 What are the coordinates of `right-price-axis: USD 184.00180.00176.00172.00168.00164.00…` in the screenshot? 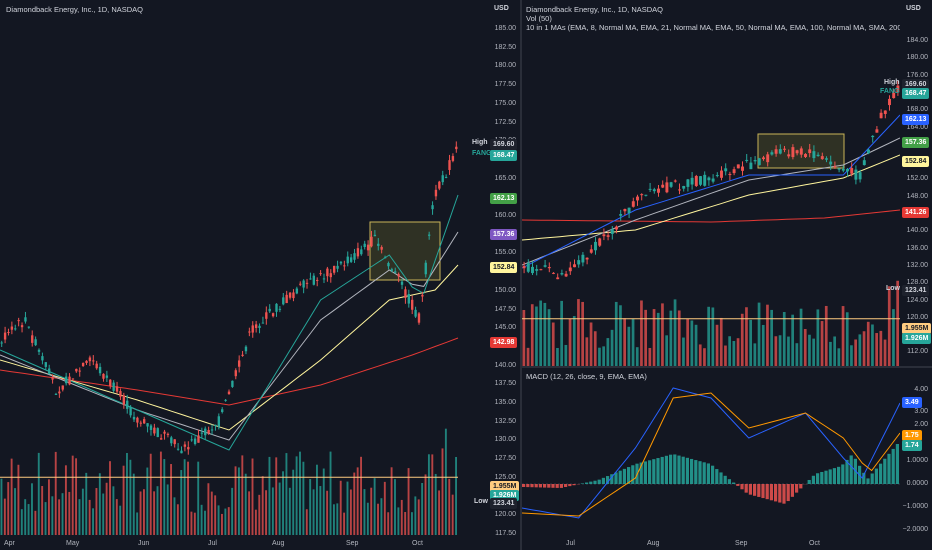 It's located at (906, 186).